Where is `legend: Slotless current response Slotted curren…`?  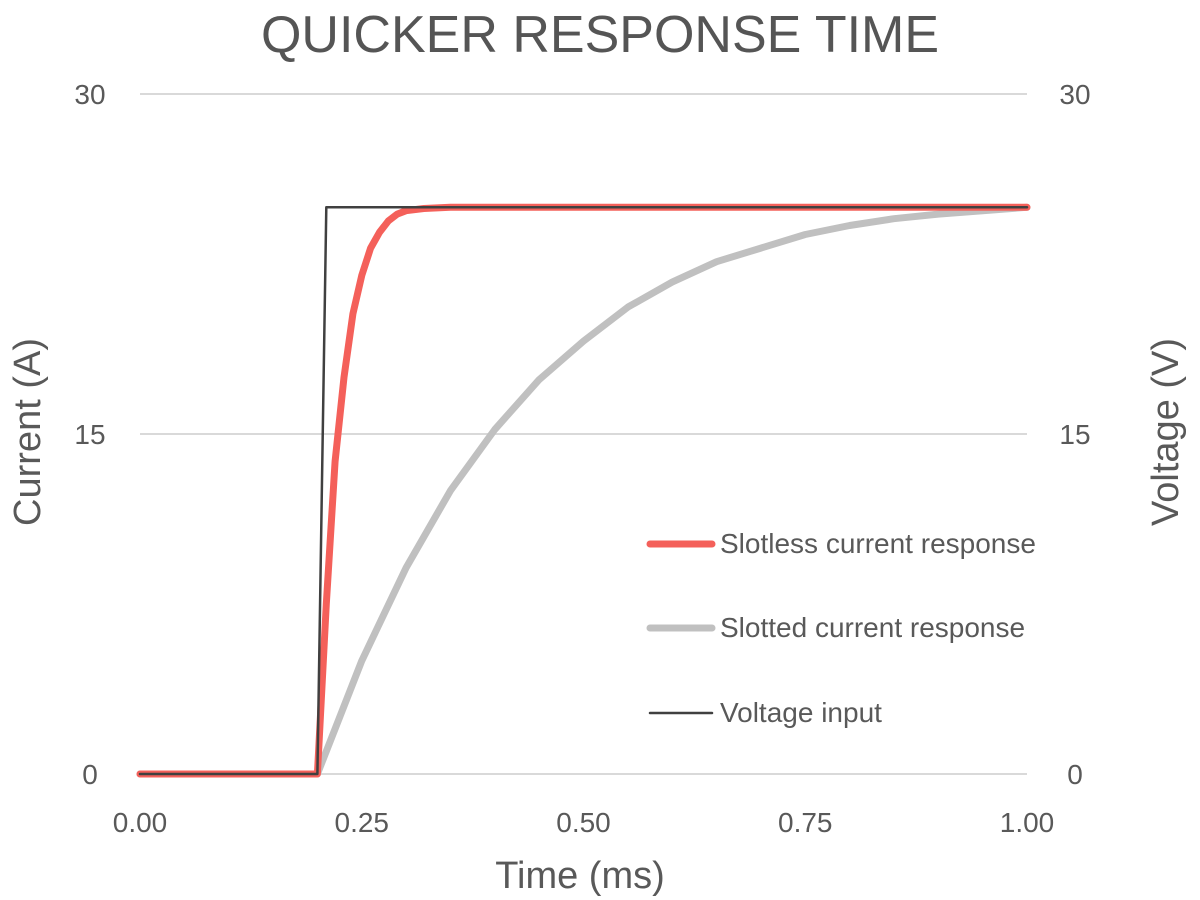
legend: Slotless current response Slotted curren… is located at coordinates (841, 628).